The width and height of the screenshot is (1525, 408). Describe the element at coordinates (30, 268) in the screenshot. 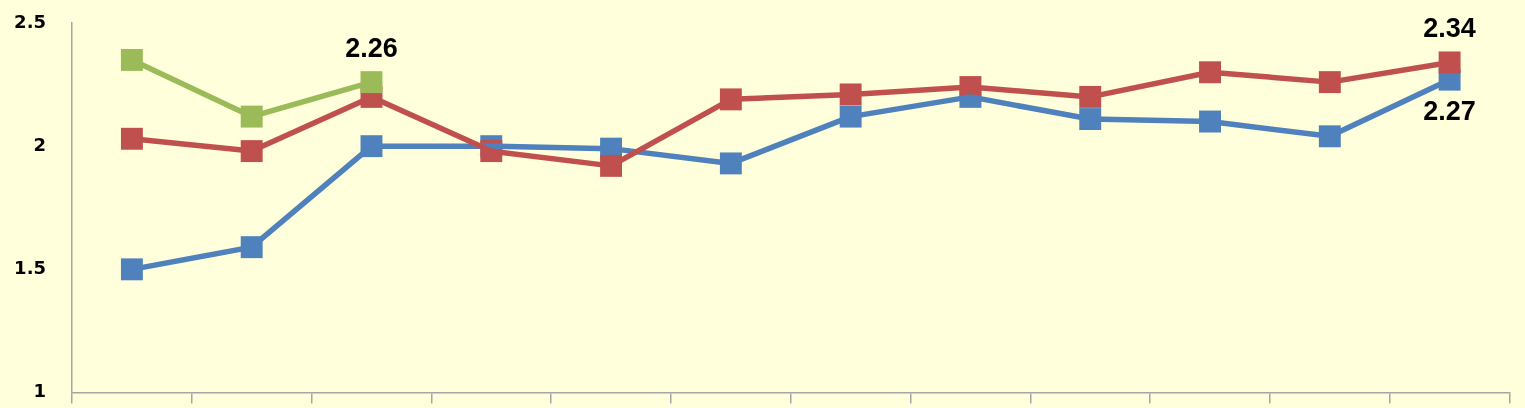

I see `y-tick-label: 1.5` at that location.